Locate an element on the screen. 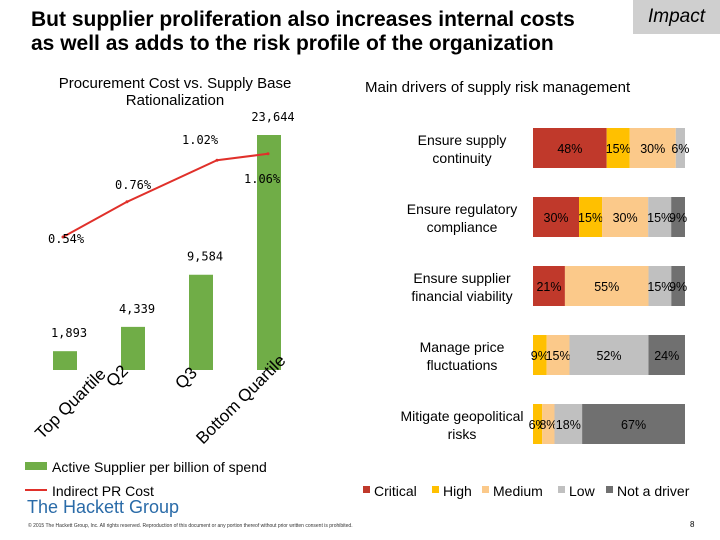 This screenshot has width=720, height=540. bar-data-label: 23,644 is located at coordinates (272, 117).